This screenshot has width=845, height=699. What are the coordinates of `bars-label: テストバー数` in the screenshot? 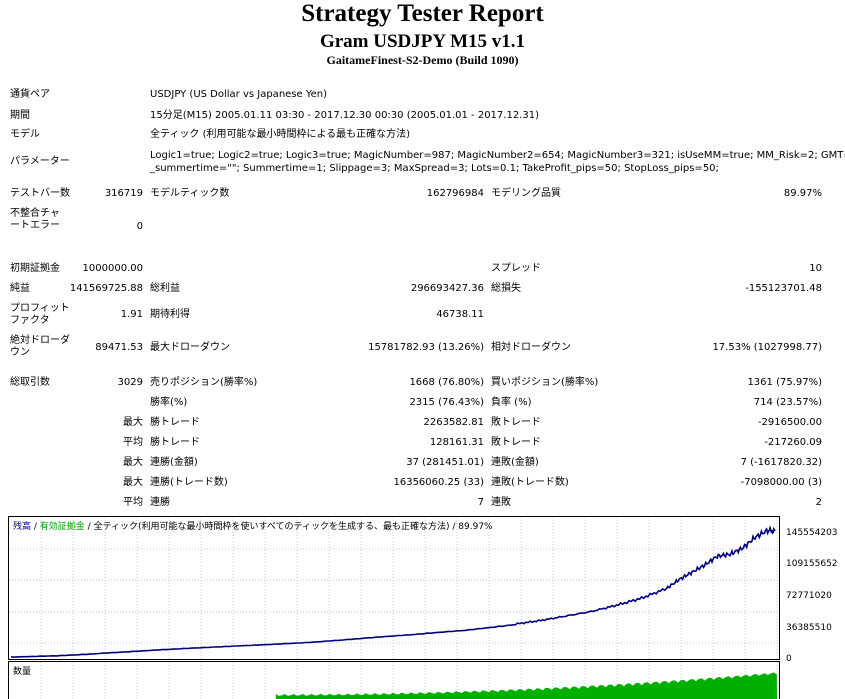 It's located at (40, 193).